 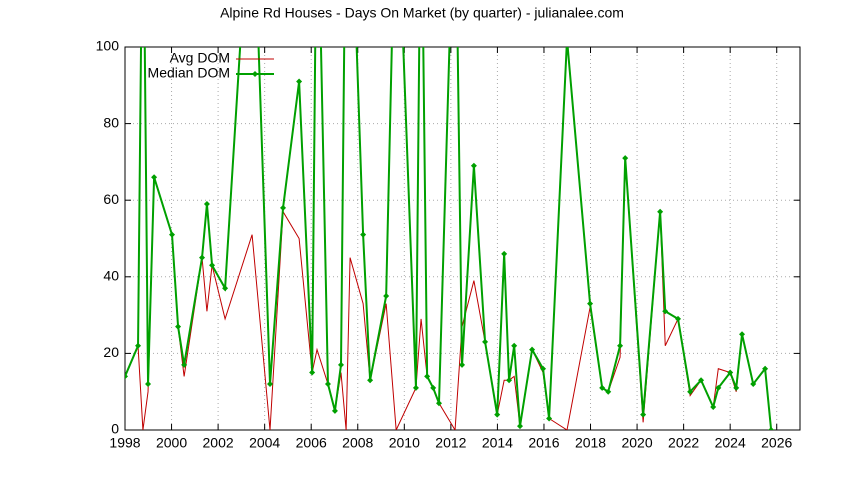 What do you see at coordinates (730, 443) in the screenshot?
I see `x-tick-label: 2024` at bounding box center [730, 443].